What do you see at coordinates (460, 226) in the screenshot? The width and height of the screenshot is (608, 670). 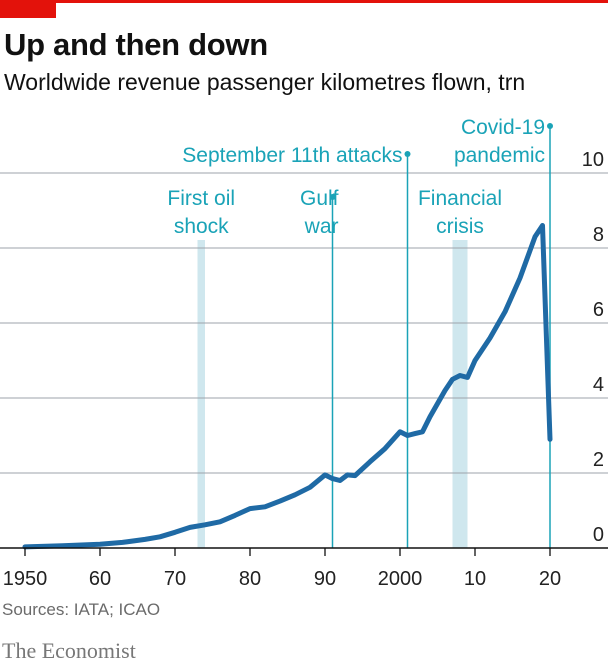 I see `annotation-label: crisis` at bounding box center [460, 226].